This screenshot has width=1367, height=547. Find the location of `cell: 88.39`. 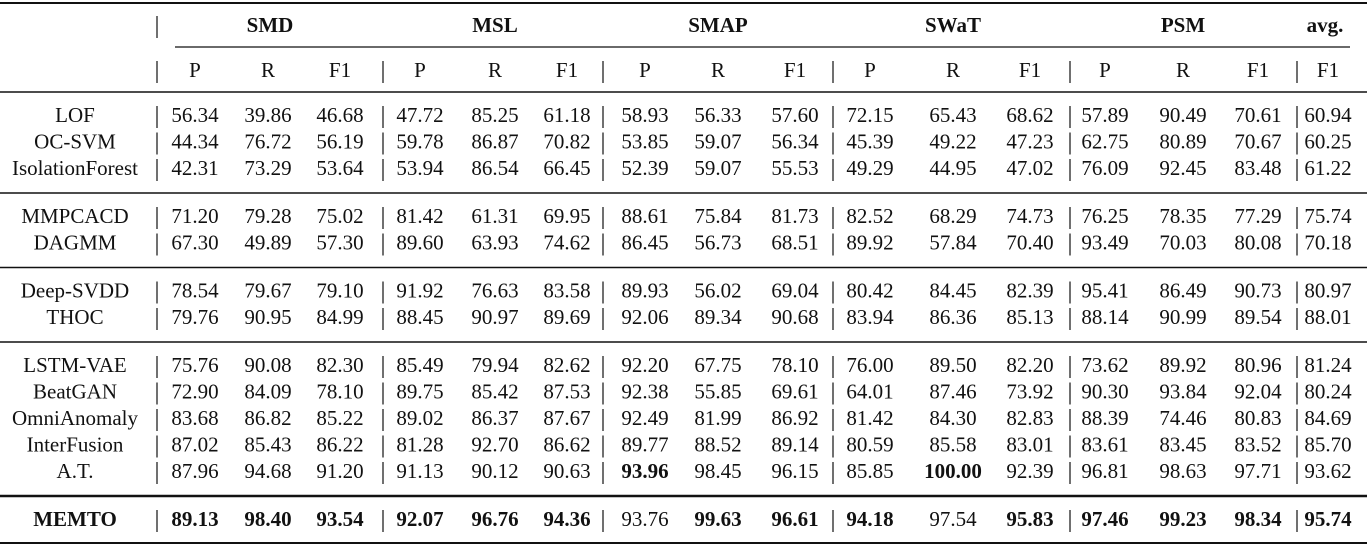

cell: 88.39 is located at coordinates (1104, 418).